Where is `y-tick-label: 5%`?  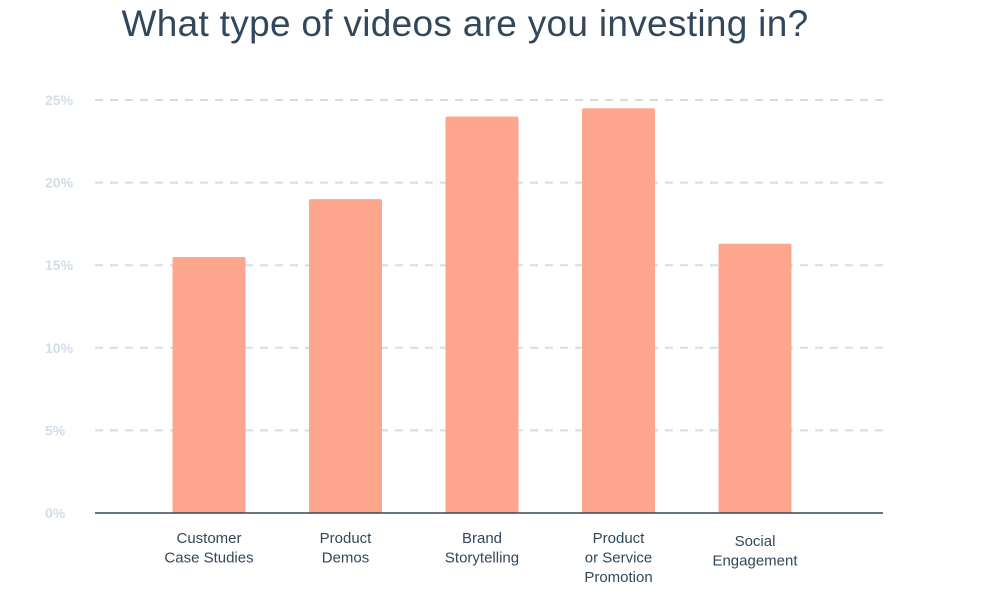 y-tick-label: 5% is located at coordinates (55, 430).